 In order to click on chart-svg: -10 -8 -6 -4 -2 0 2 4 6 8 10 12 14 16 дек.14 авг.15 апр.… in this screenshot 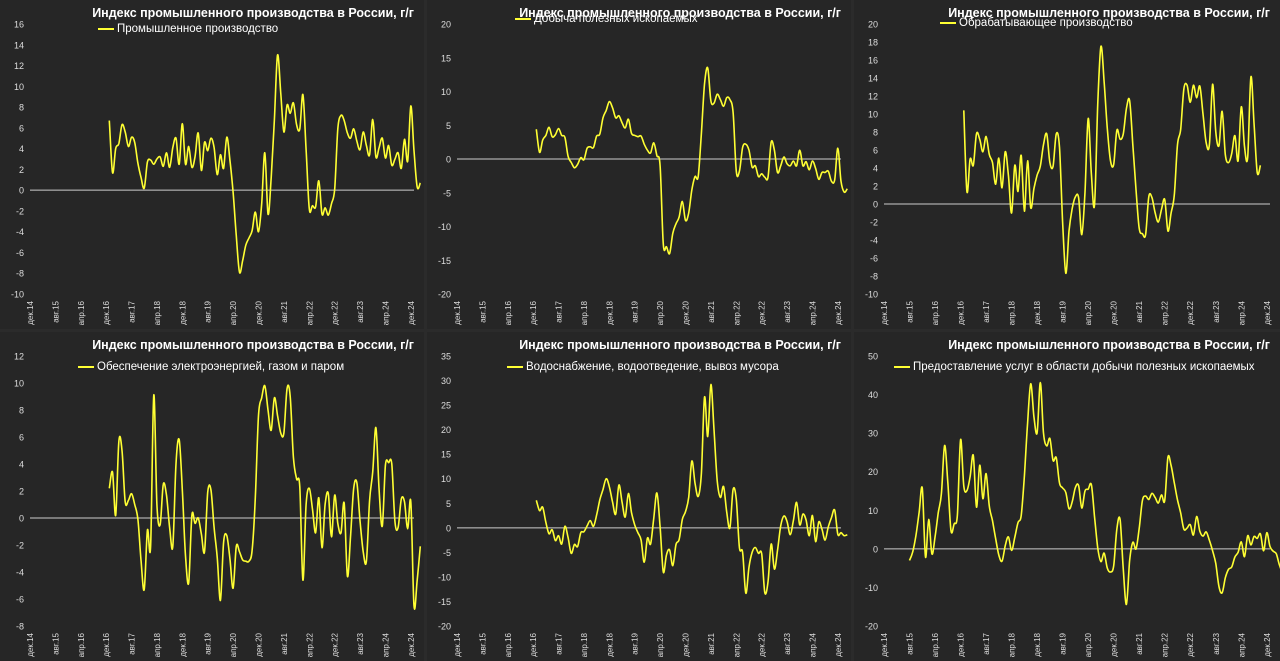, I will do `click(216, 172)`.